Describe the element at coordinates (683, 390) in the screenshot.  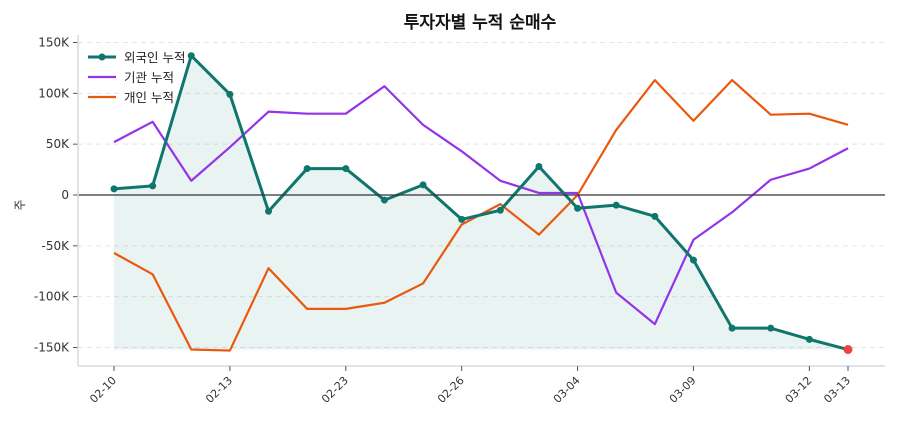
I see `x-tick-label: 03-09` at that location.